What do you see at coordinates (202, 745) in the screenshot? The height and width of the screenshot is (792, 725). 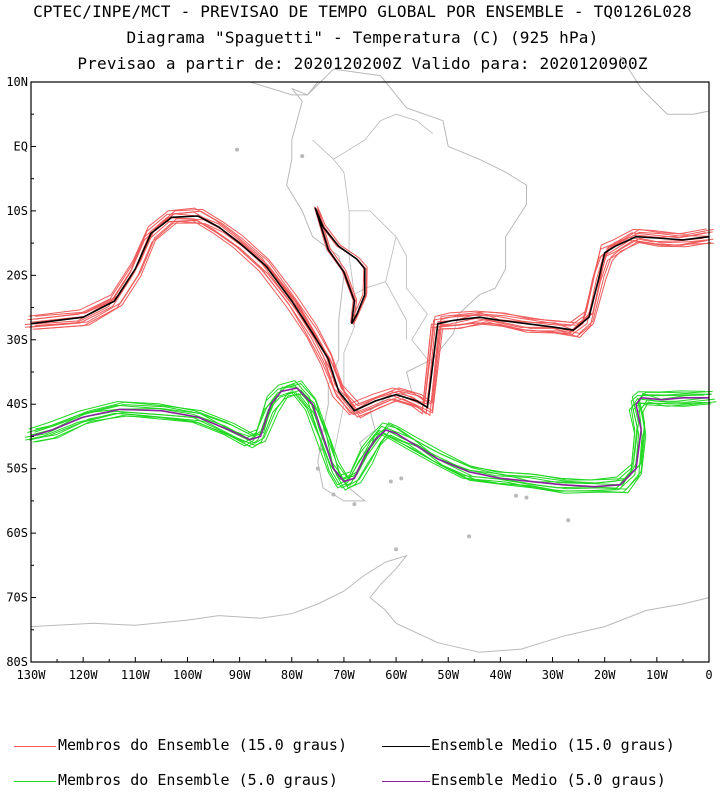 I see `legend-label-members-15: Membros do Ensemble (15.0 graus)` at bounding box center [202, 745].